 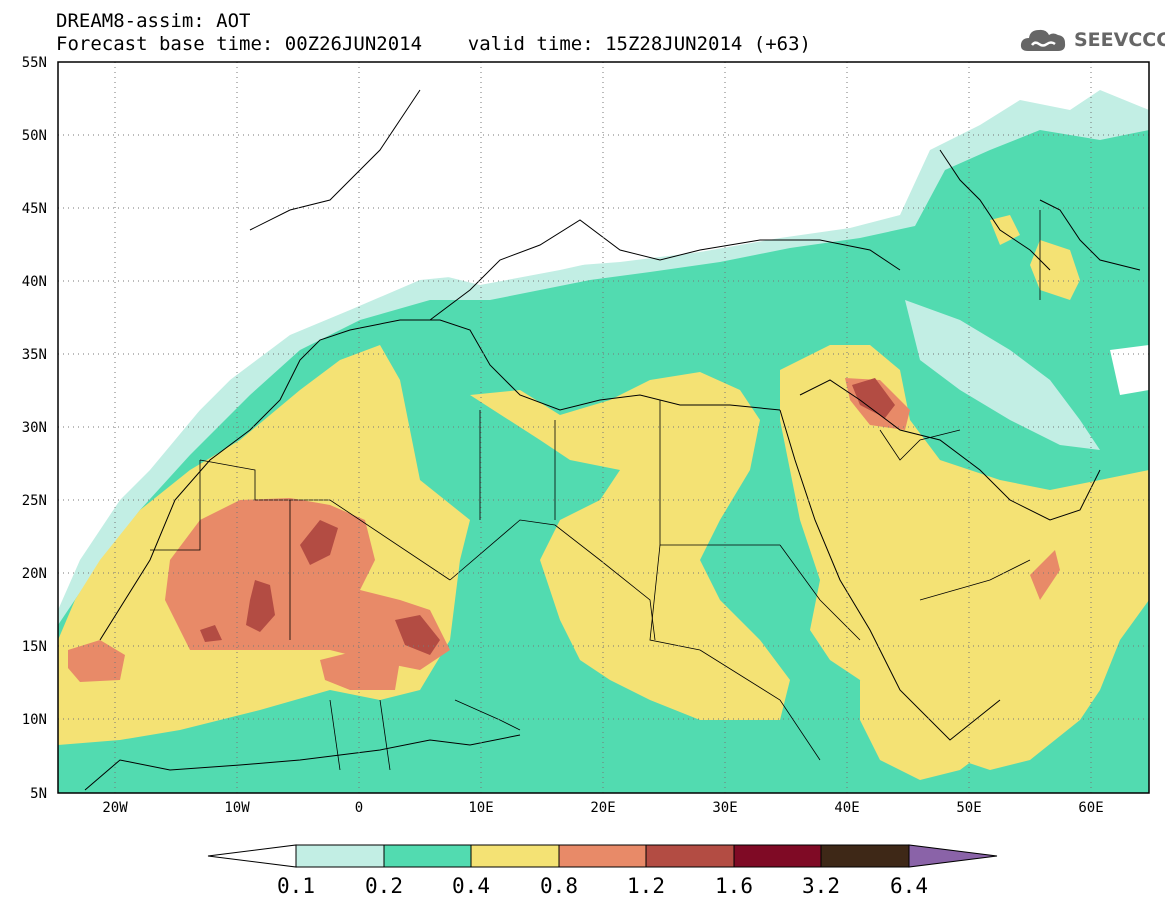 What do you see at coordinates (734, 886) in the screenshot?
I see `colorbar-label: 1.6` at bounding box center [734, 886].